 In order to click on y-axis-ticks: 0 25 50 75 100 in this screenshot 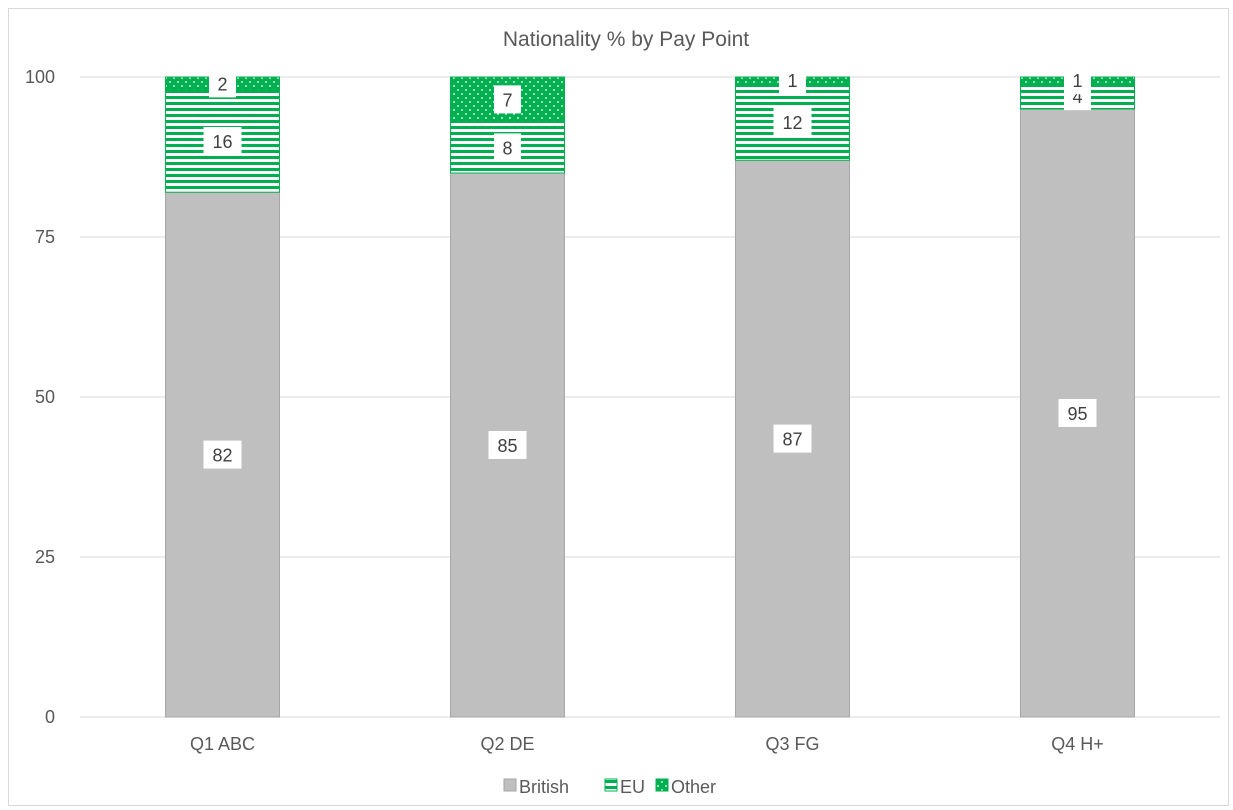, I will do `click(40, 397)`.